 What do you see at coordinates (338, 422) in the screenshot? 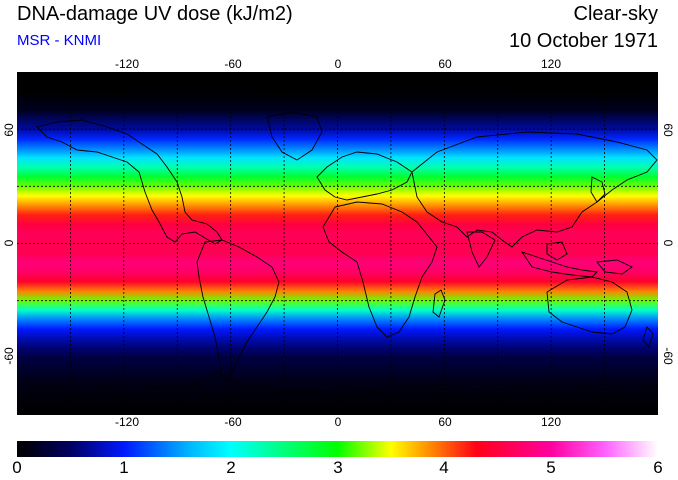
I see `lon-tick-bottom: 0` at bounding box center [338, 422].